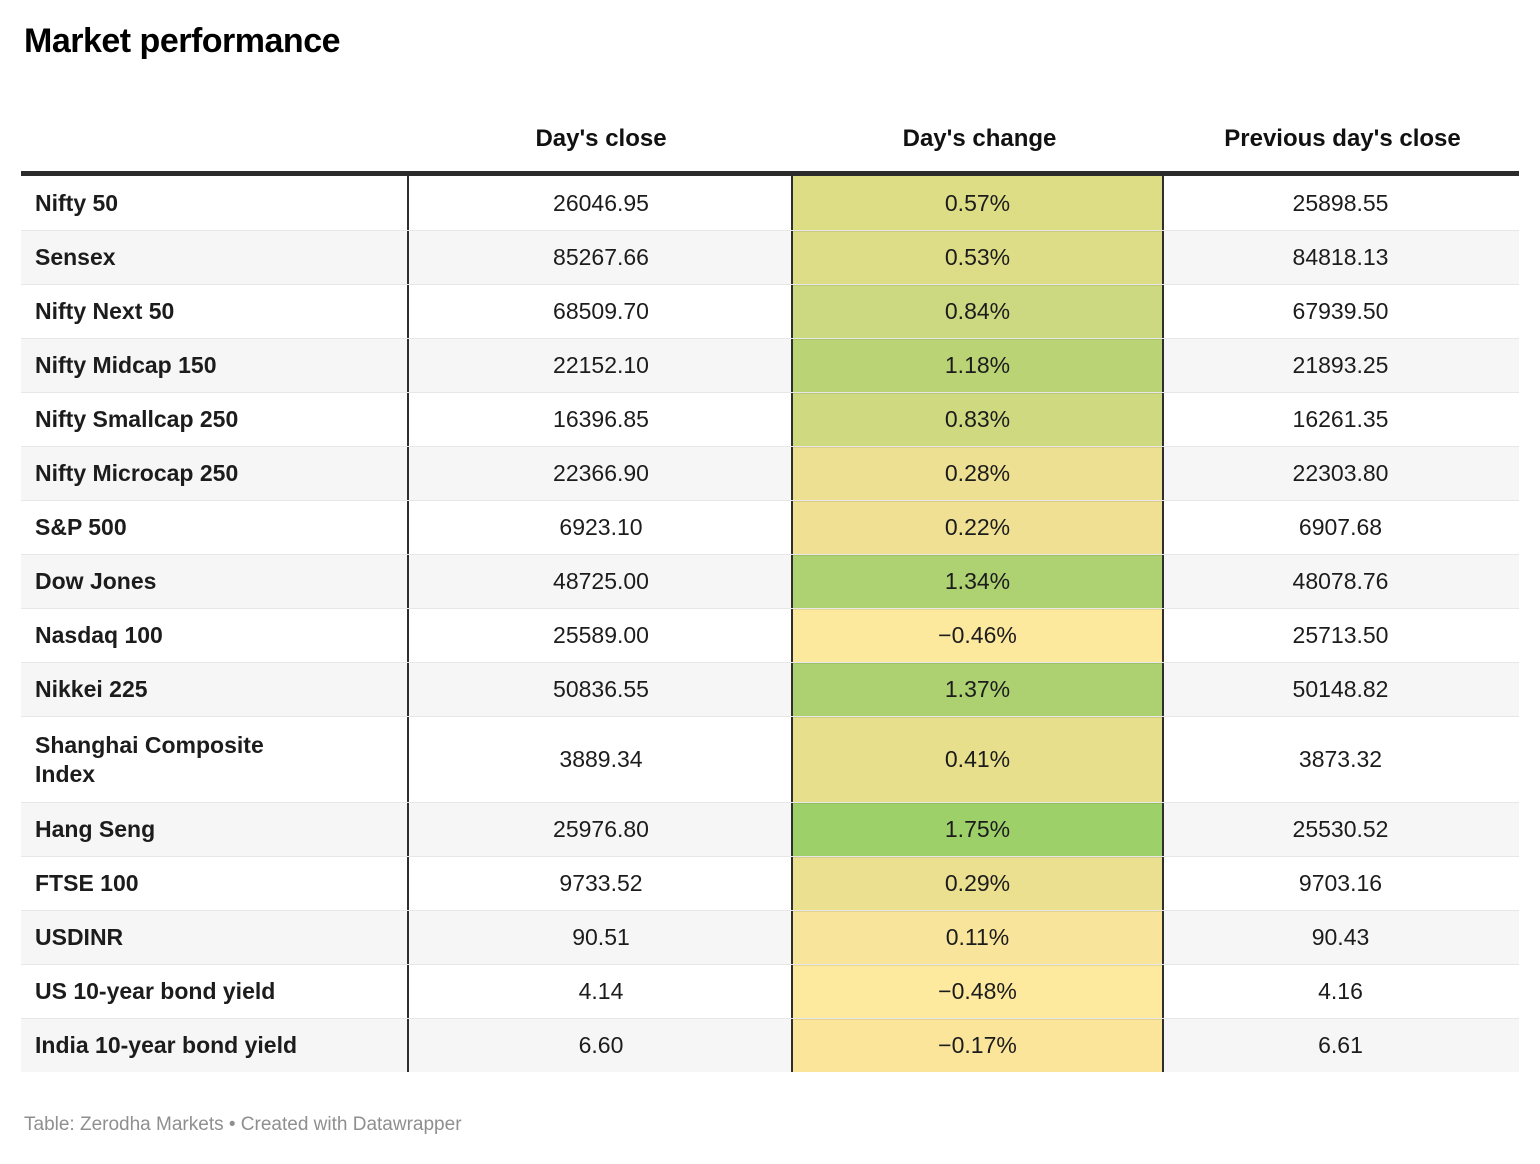 This screenshot has height=1164, width=1540. I want to click on column-header-days-change: Day's change, so click(979, 138).